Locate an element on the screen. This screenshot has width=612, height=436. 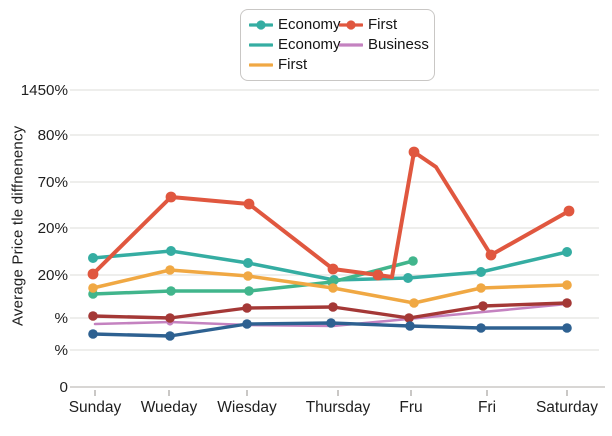
x-tick-label: Wiesday is located at coordinates (247, 407).